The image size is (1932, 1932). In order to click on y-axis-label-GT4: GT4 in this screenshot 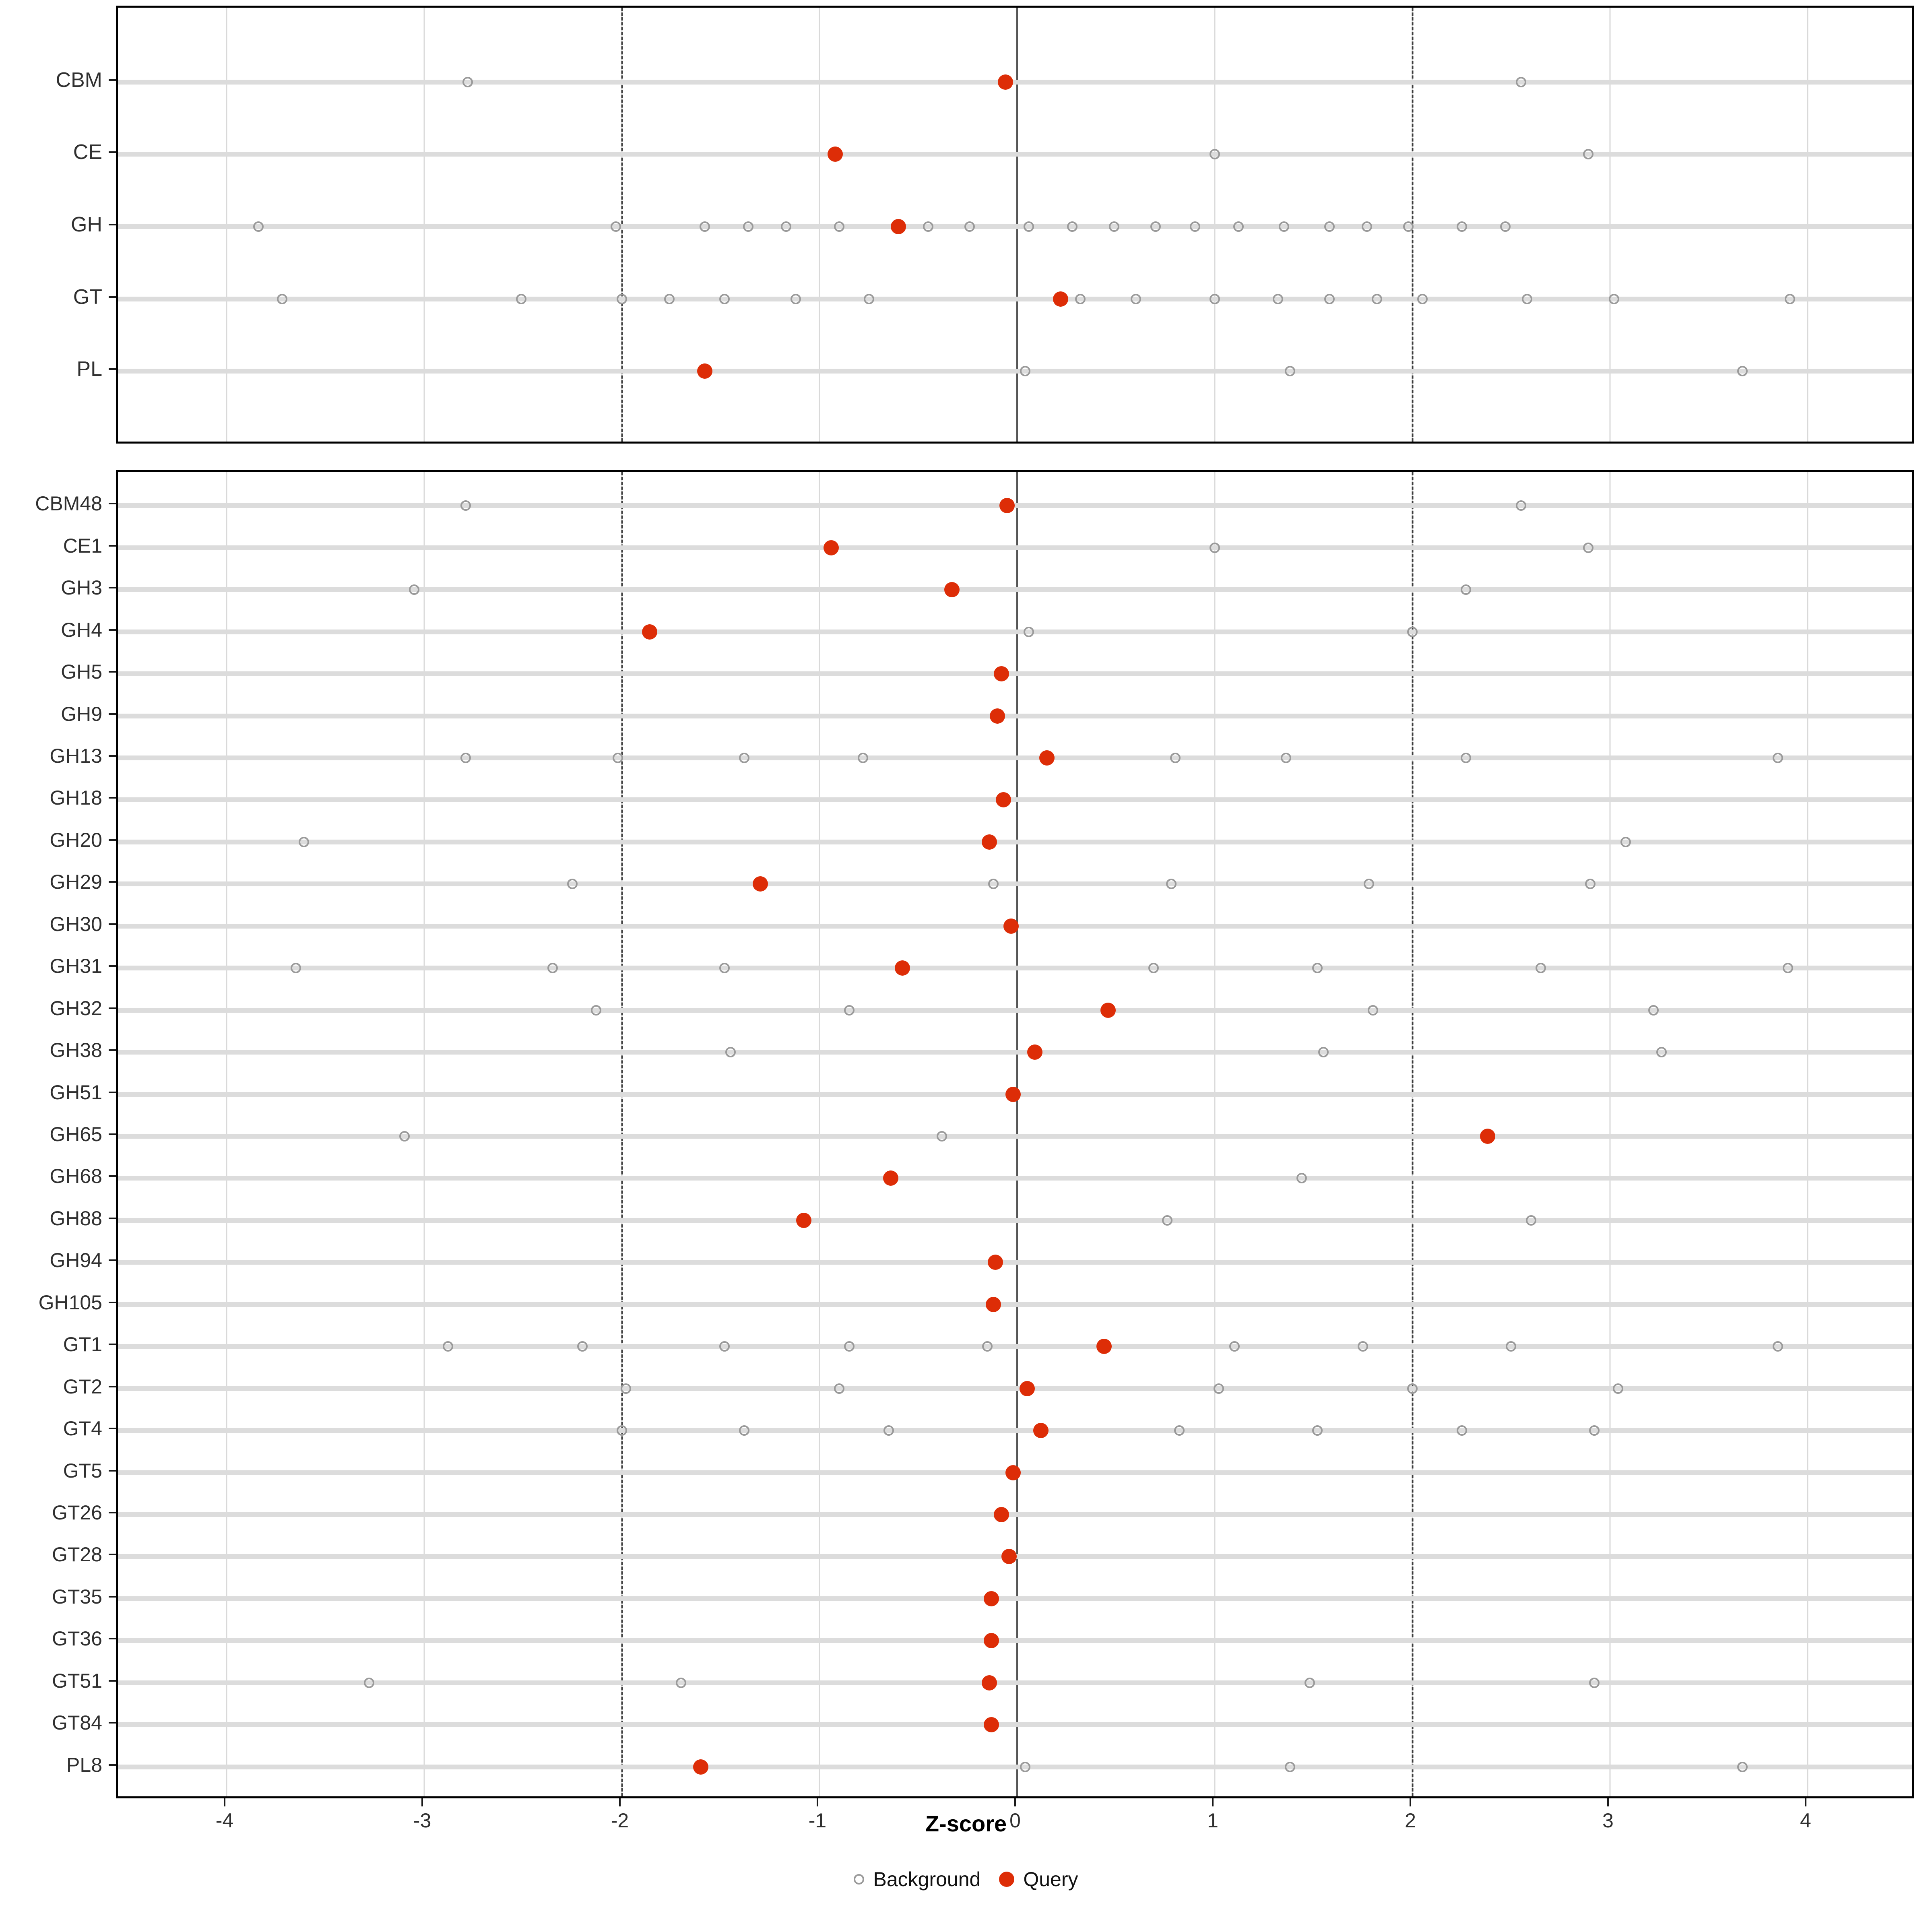, I will do `click(82, 1428)`.